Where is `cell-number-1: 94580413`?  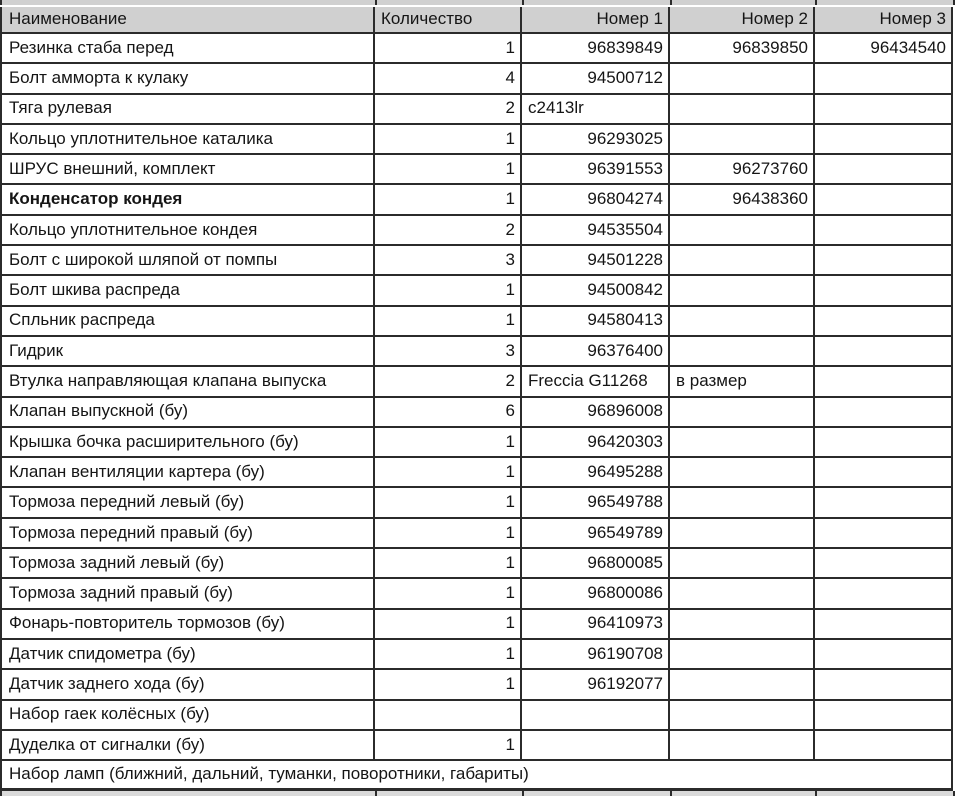
cell-number-1: 94580413 is located at coordinates (596, 321).